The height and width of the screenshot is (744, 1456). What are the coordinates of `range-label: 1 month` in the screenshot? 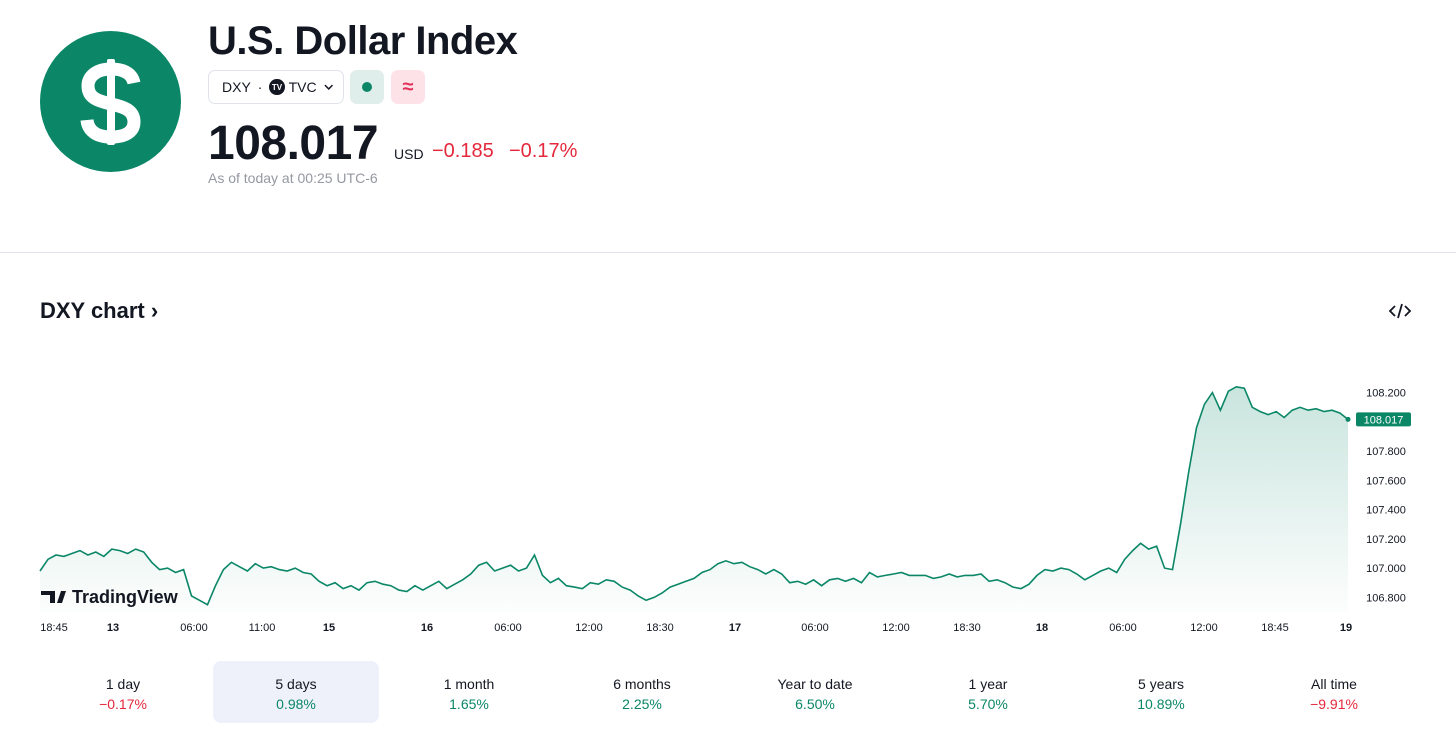 It's located at (469, 684).